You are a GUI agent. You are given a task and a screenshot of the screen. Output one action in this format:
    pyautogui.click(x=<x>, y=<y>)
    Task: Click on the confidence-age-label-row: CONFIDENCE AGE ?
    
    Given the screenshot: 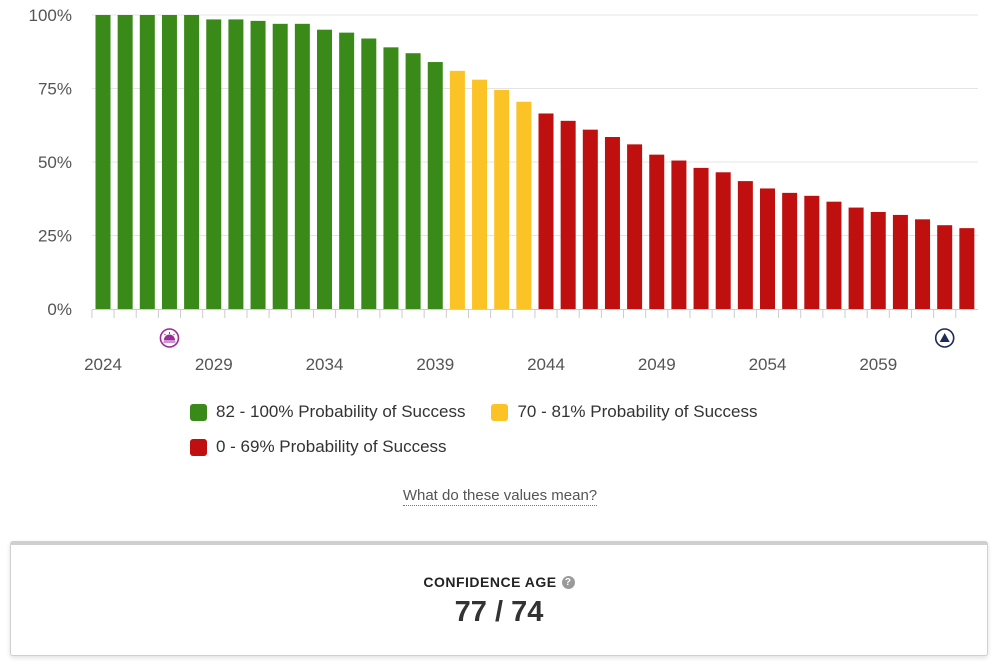 What is the action you would take?
    pyautogui.click(x=499, y=582)
    